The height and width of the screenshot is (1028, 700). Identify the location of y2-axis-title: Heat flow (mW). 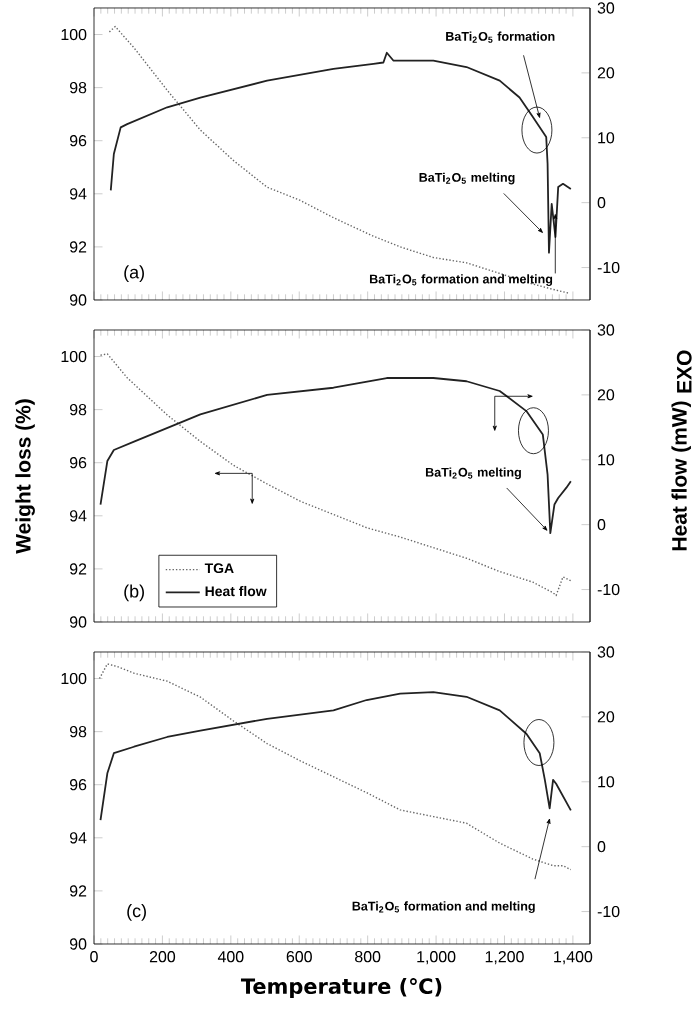
(681, 476).